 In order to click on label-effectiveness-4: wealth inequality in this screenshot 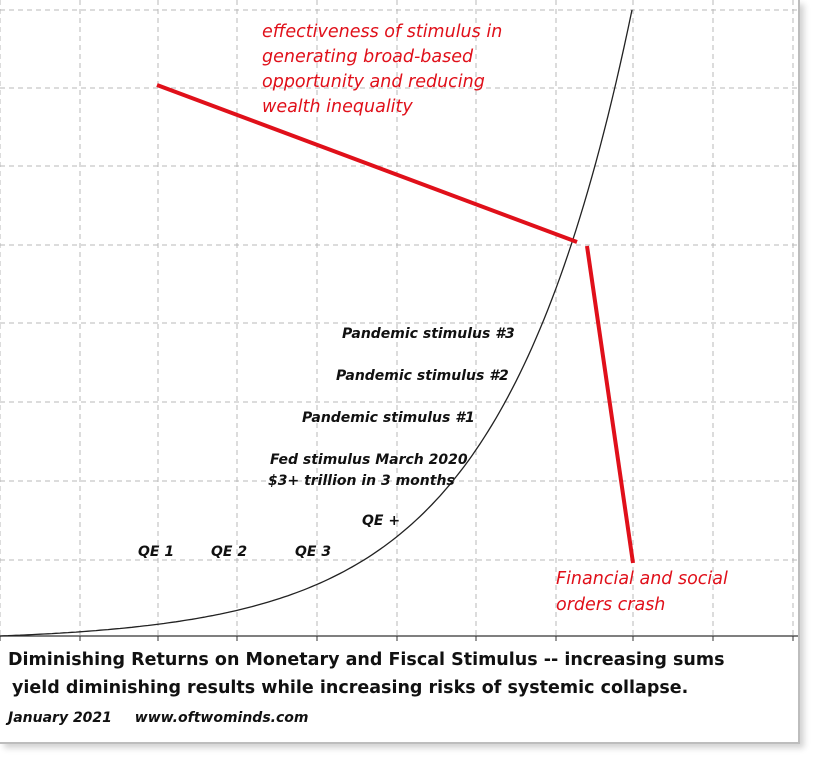, I will do `click(337, 107)`.